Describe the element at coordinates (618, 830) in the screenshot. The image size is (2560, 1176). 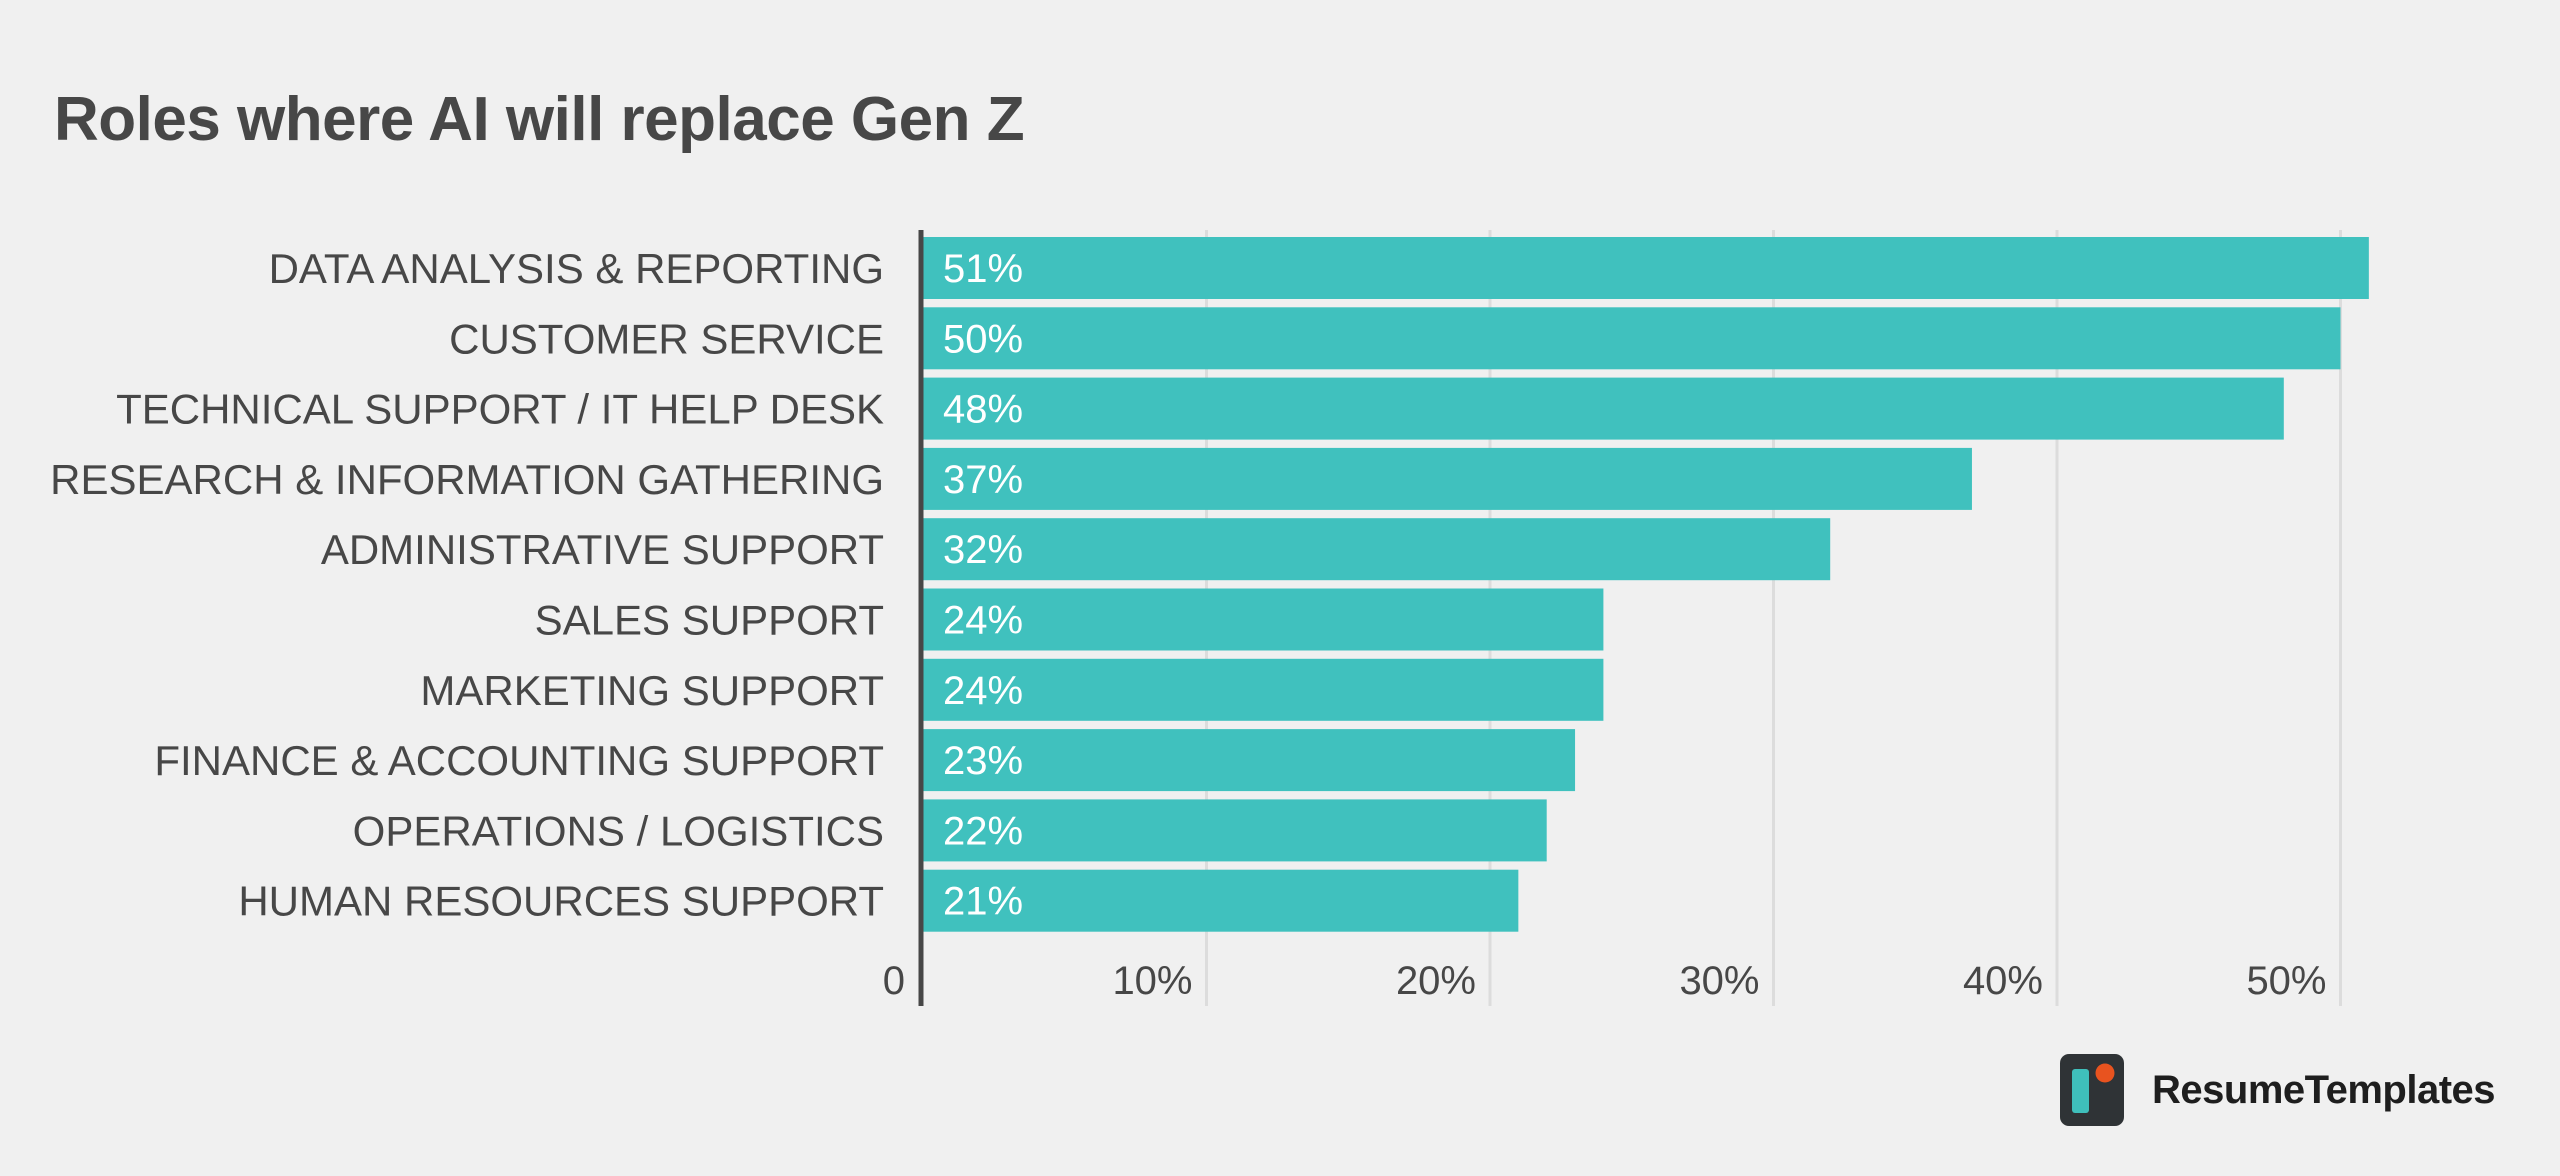
I see `category-label: OPERATIONS / LOGISTICS` at that location.